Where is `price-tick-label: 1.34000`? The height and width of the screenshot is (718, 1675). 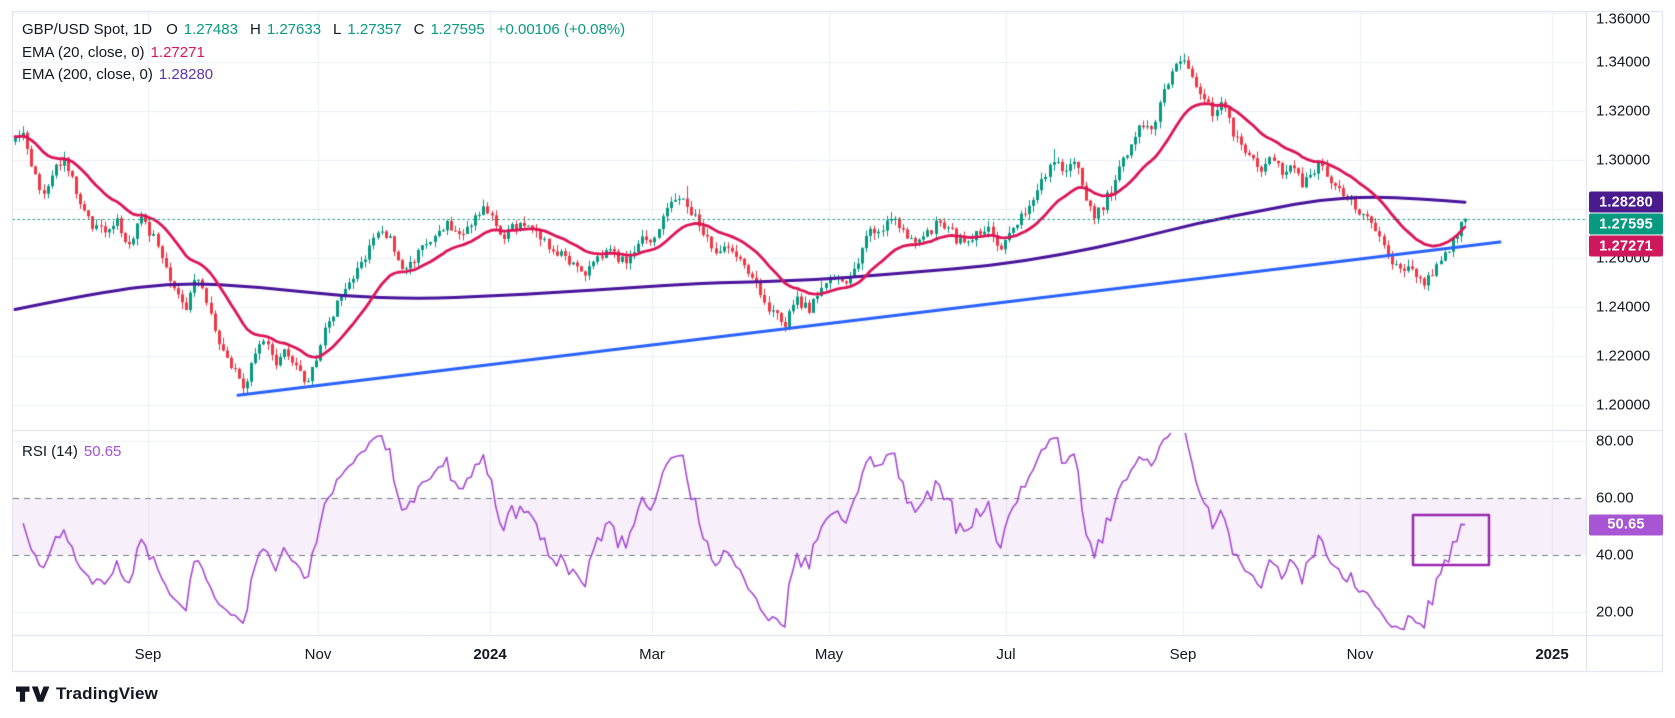 price-tick-label: 1.34000 is located at coordinates (1623, 62).